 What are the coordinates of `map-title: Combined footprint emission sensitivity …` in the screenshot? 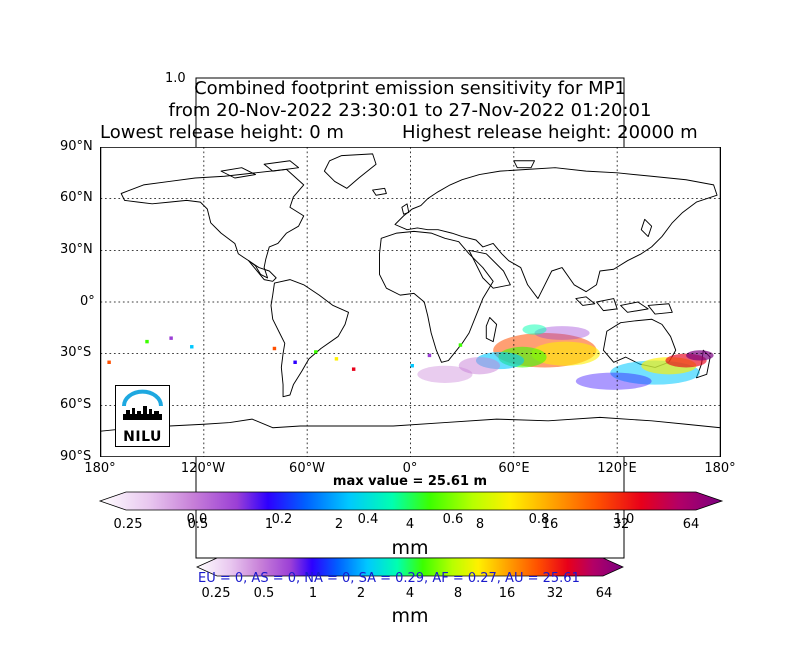 It's located at (410, 88).